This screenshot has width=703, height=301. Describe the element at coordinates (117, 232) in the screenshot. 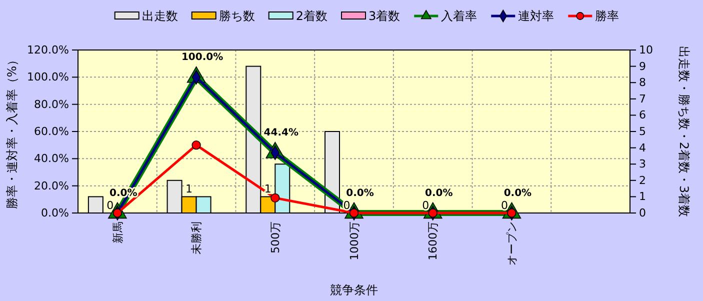

I see `x-tick-label: 新馬` at that location.